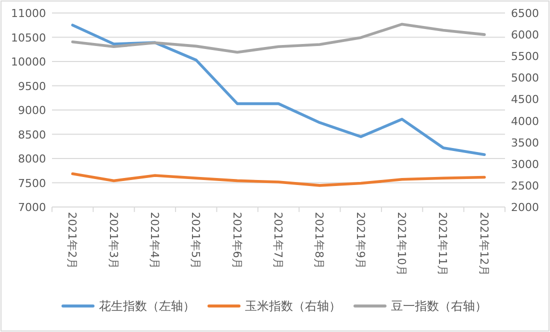 The image size is (550, 332). Describe the element at coordinates (147, 306) in the screenshot. I see `legend-label: 花生指数（左轴）` at that location.